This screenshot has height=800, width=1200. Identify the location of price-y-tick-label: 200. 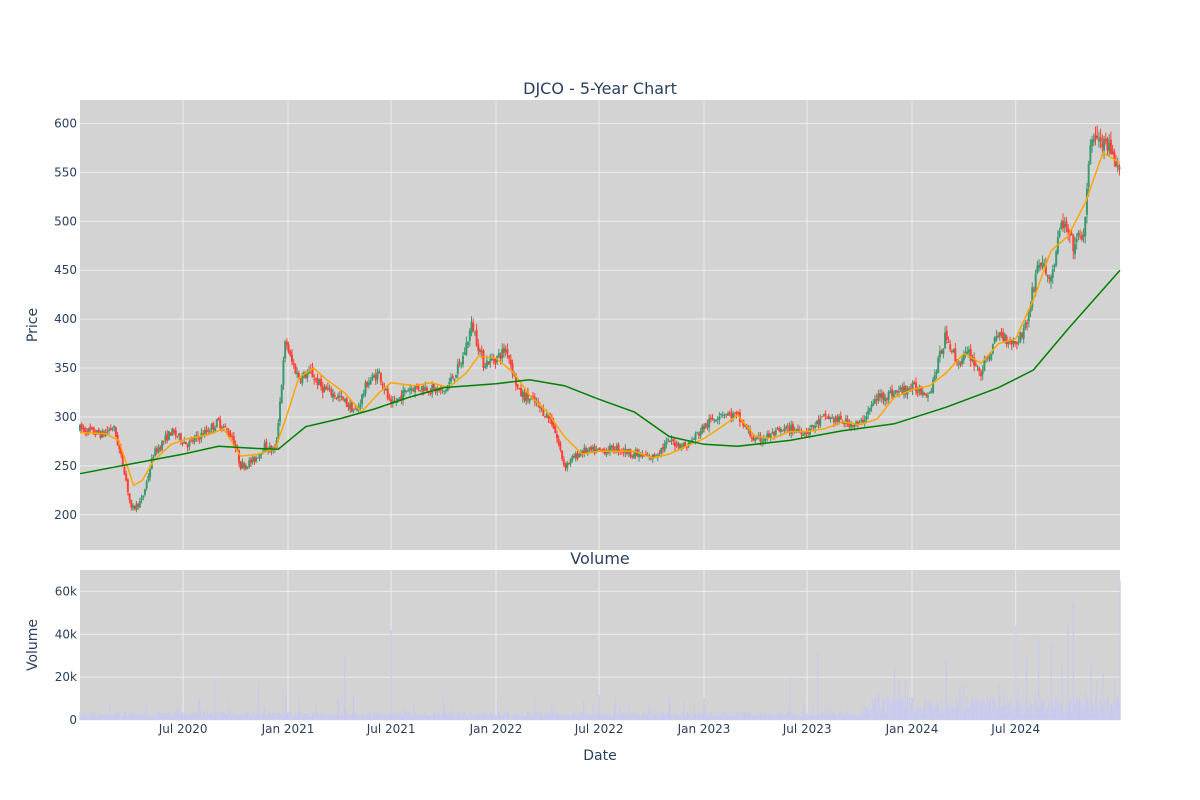
(65, 515).